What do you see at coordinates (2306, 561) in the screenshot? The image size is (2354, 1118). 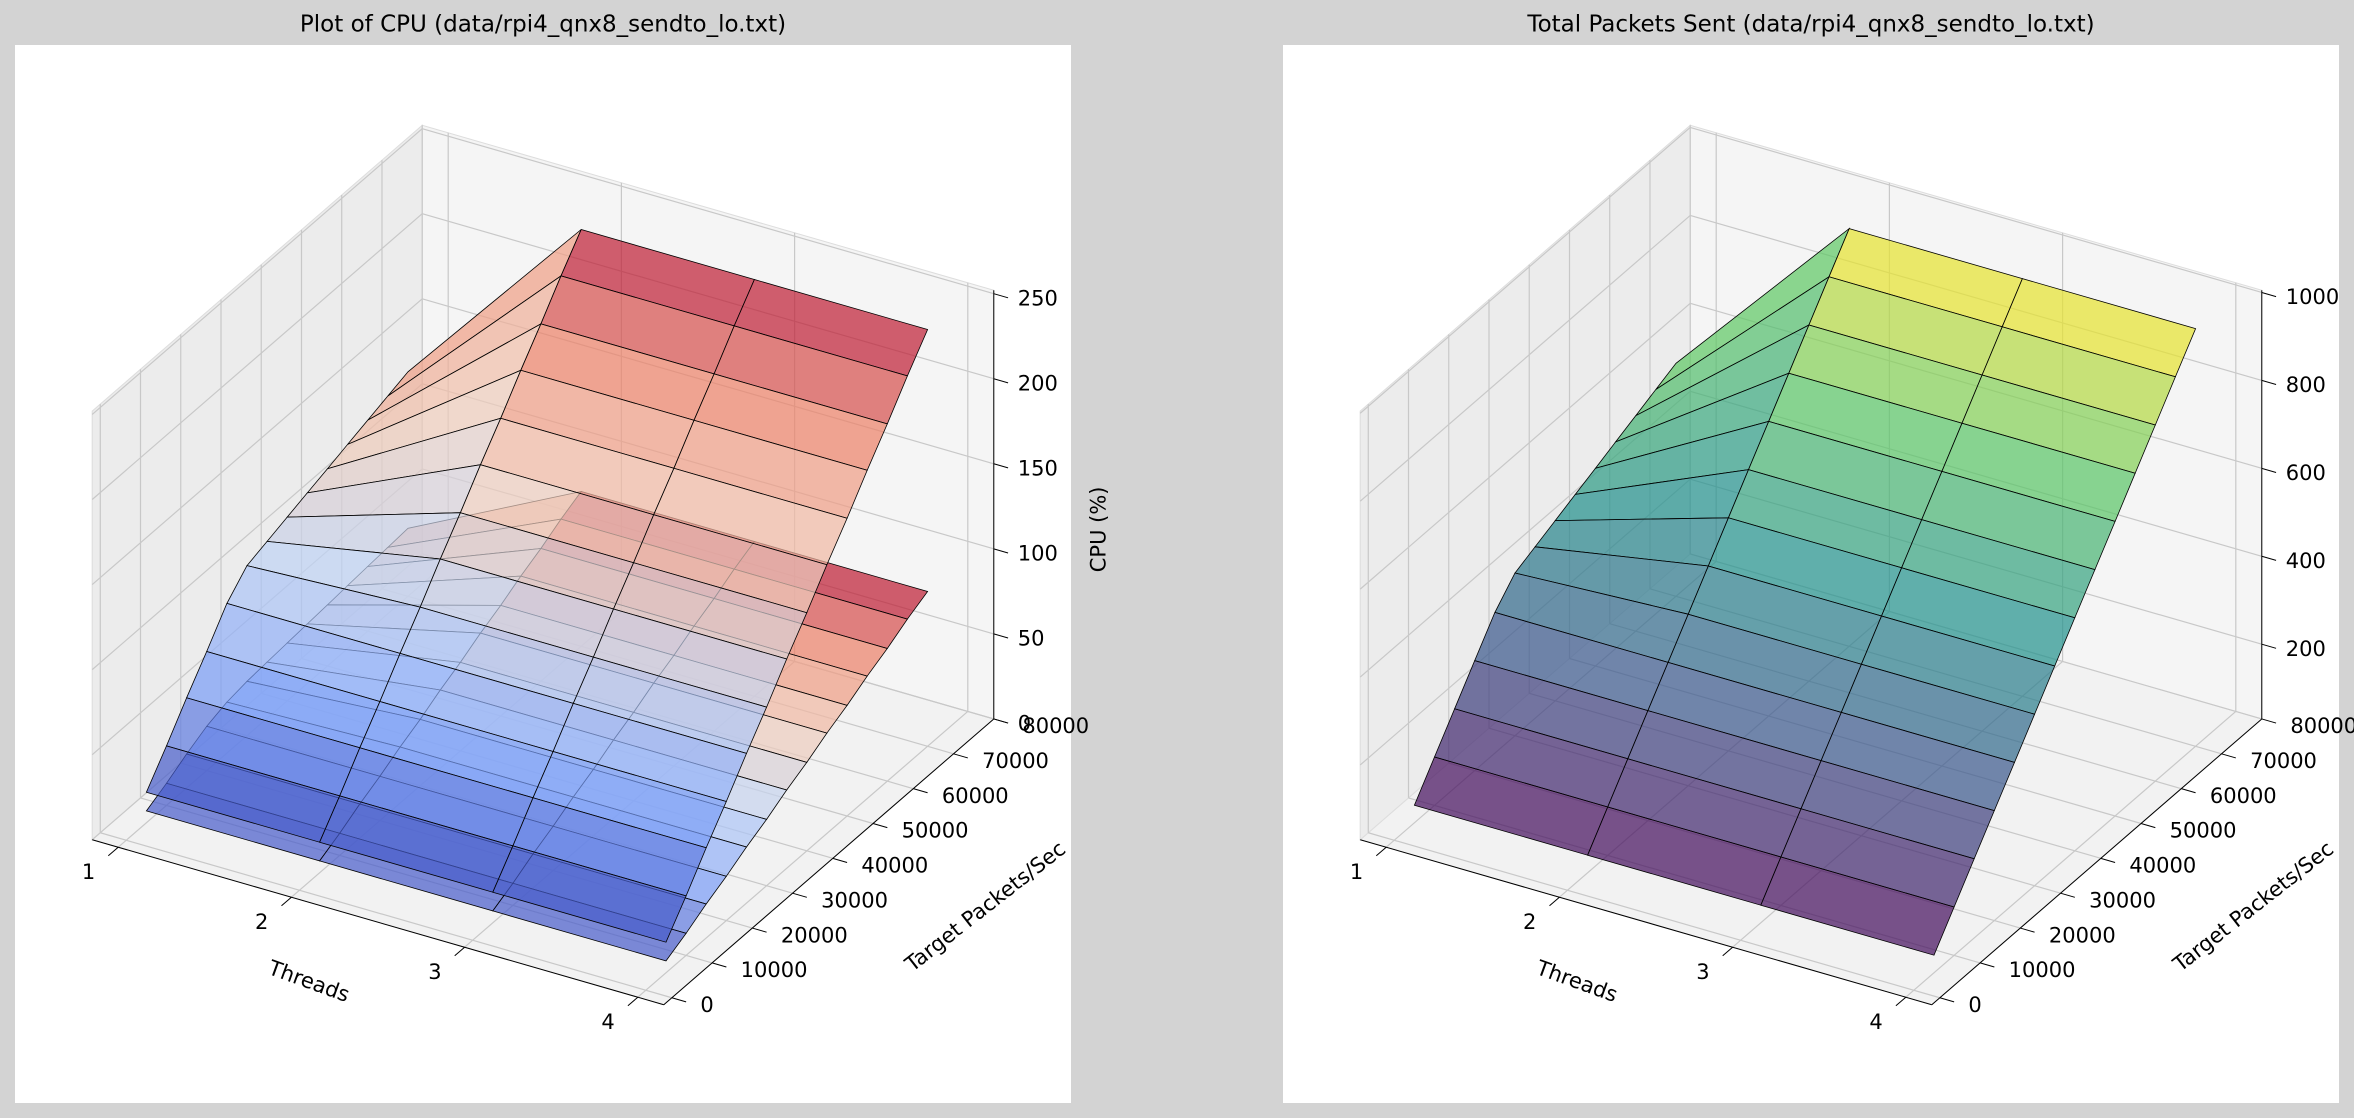 I see `z-tick-label: 400` at bounding box center [2306, 561].